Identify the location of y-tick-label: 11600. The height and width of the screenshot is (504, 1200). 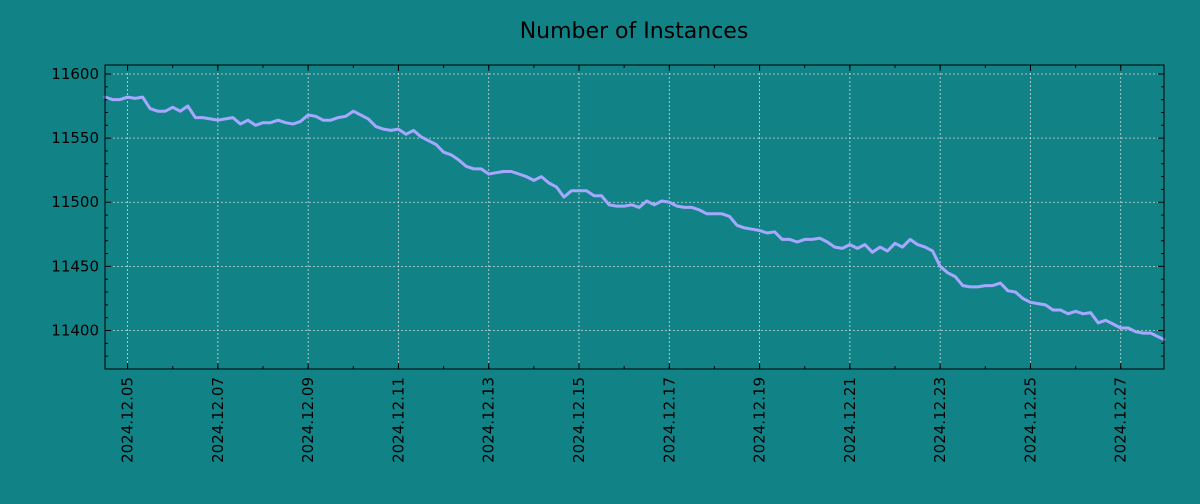
(75, 74).